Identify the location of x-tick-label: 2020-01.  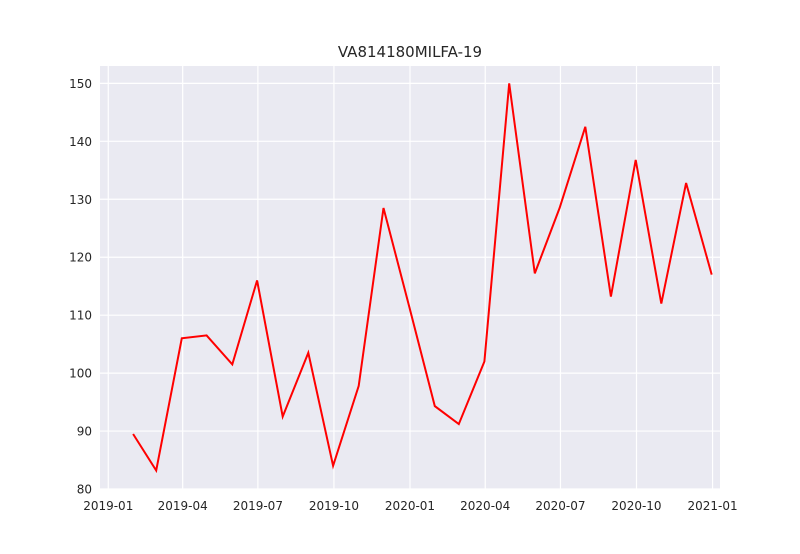
(410, 506).